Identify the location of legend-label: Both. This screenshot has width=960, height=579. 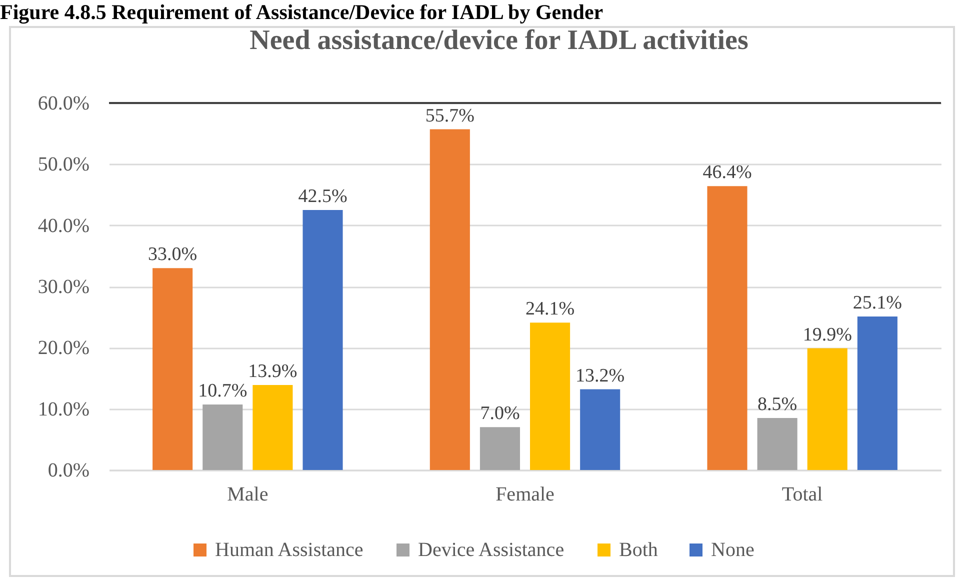
(638, 550).